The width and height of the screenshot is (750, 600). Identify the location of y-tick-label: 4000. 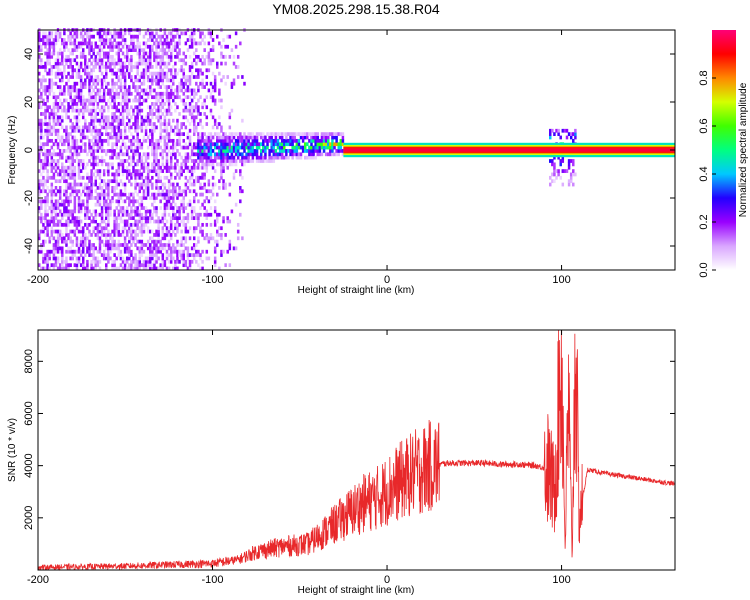
(29, 465).